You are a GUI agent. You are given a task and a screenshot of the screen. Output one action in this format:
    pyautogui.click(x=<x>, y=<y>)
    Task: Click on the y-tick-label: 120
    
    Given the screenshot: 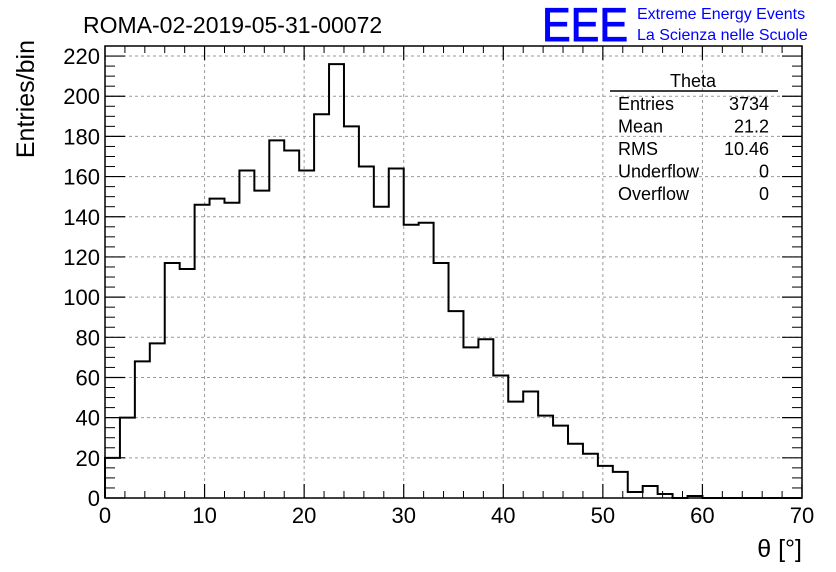 What is the action you would take?
    pyautogui.click(x=81, y=257)
    